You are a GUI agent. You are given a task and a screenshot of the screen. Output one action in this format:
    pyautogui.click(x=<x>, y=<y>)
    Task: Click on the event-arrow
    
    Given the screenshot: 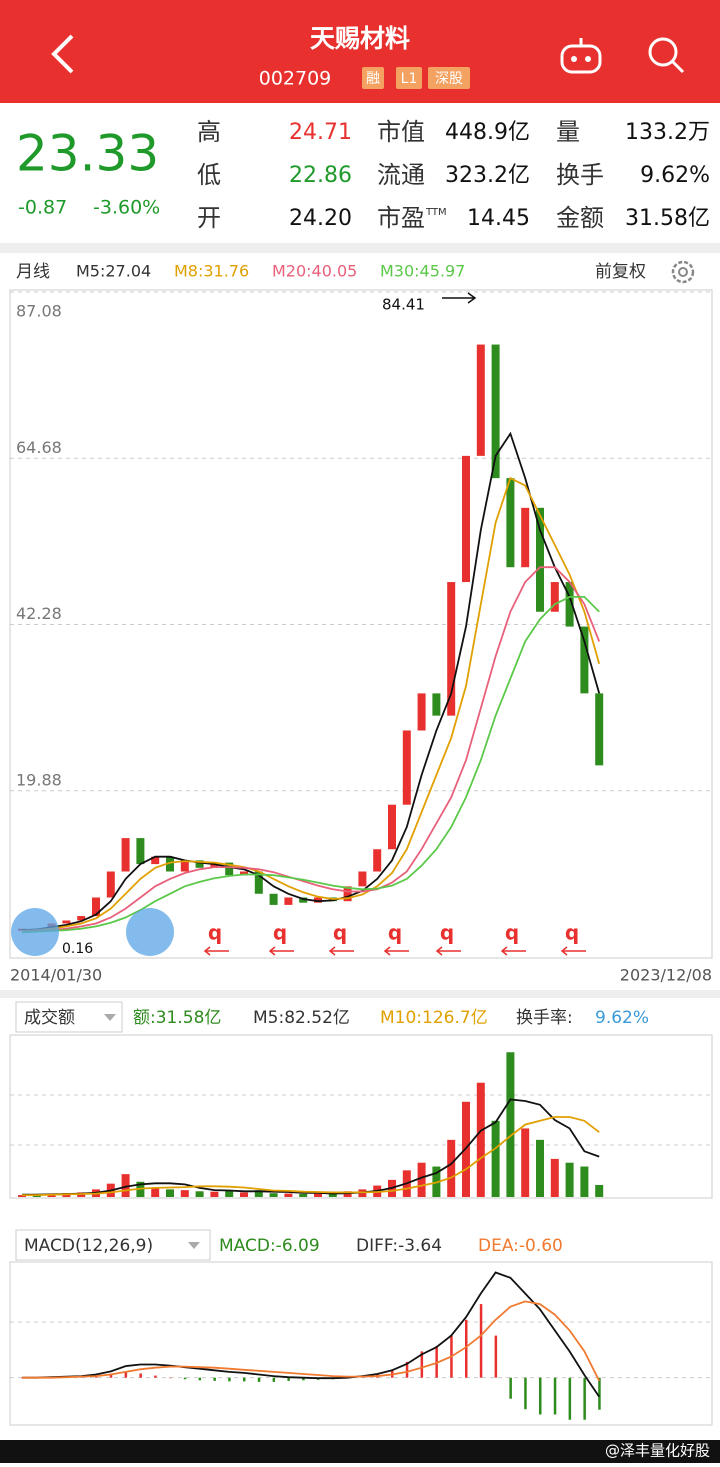 What is the action you would take?
    pyautogui.click(x=448, y=951)
    